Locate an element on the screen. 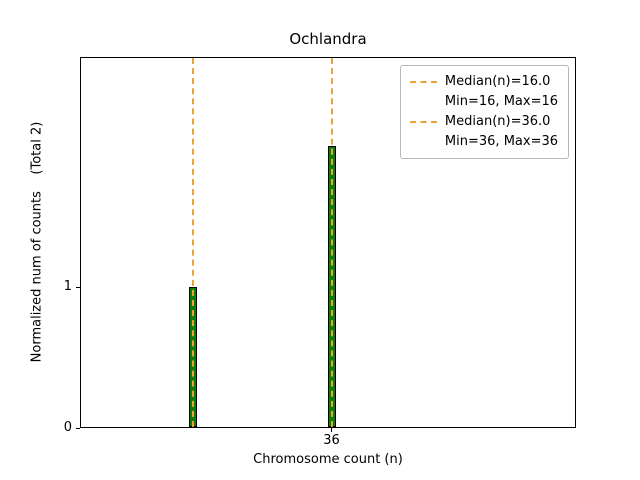  legend-entry: Median(n)=36.0 is located at coordinates (483, 122).